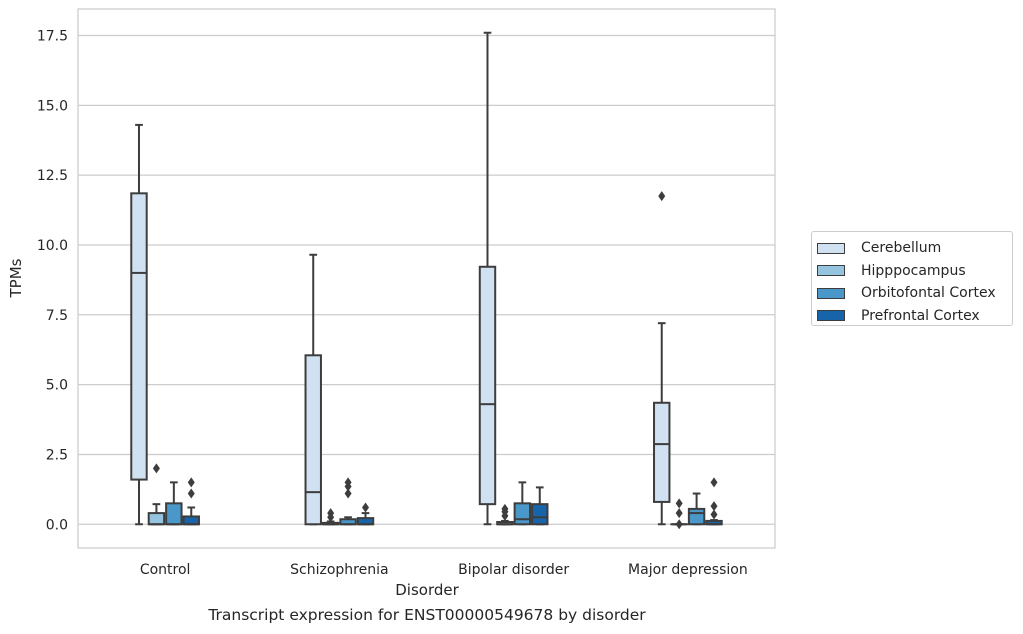 The width and height of the screenshot is (1023, 634). I want to click on legend-label: Prefrontal Cortex, so click(920, 315).